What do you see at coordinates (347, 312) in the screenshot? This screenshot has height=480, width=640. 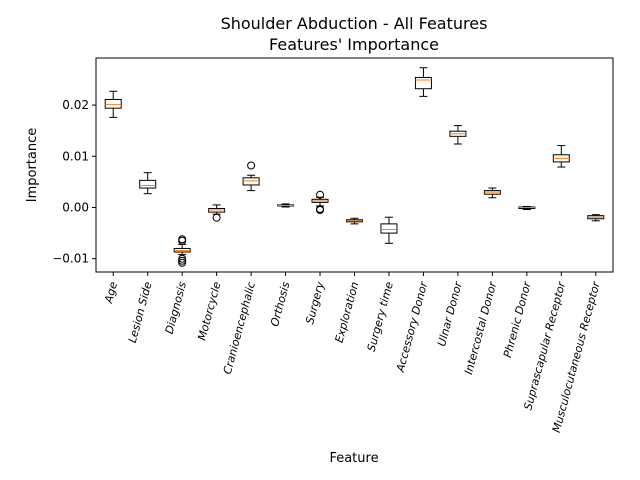 I see `x-tick-label: Exploration` at bounding box center [347, 312].